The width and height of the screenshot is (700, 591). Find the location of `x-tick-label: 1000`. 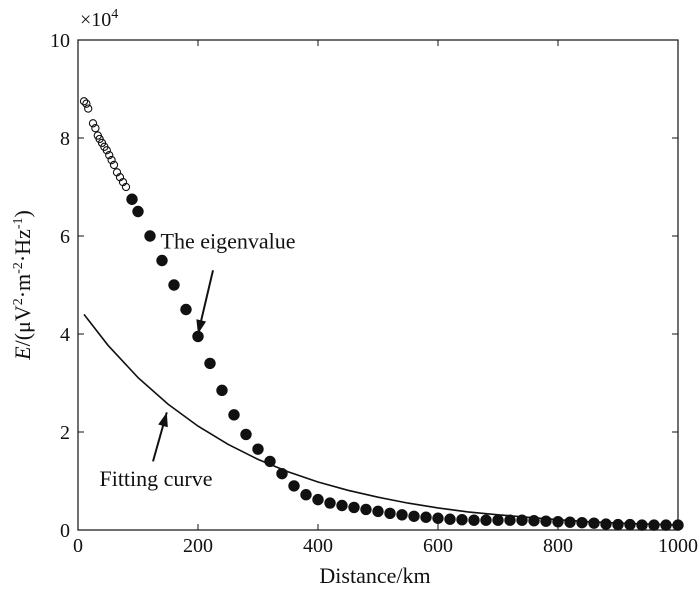

x-tick-label: 1000 is located at coordinates (678, 546).